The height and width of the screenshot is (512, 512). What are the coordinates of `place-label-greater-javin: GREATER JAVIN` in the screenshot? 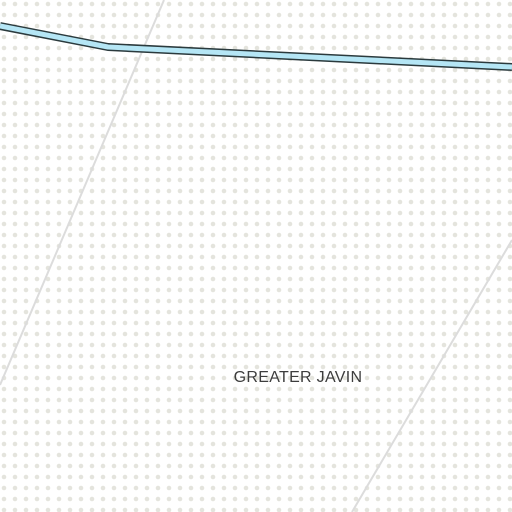 It's located at (298, 377).